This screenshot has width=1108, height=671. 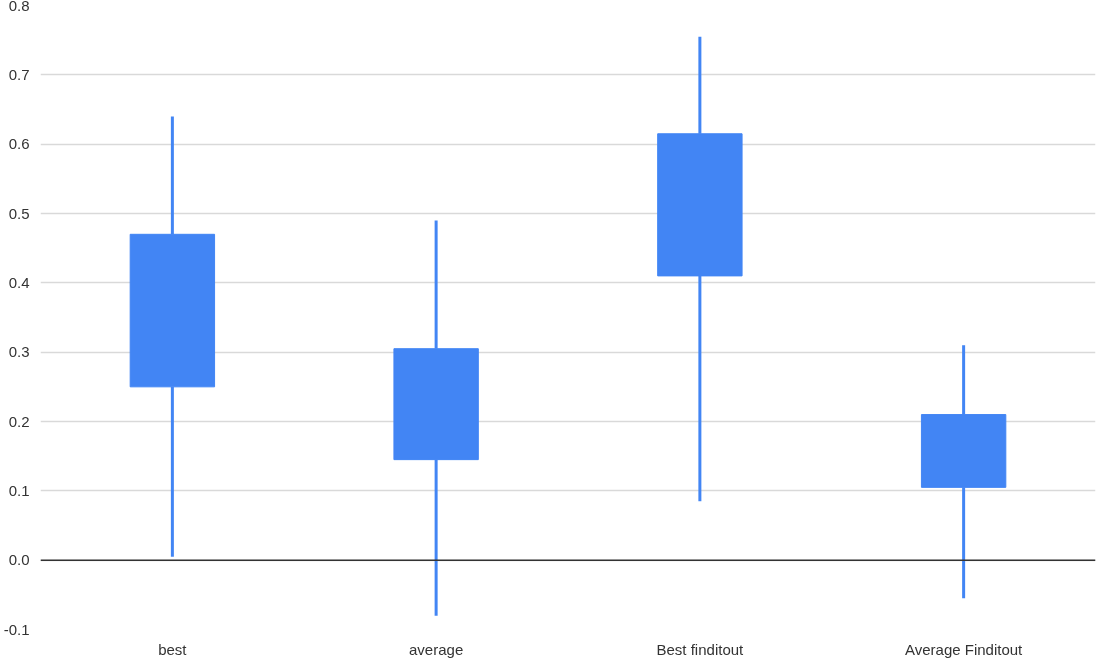 What do you see at coordinates (19, 352) in the screenshot?
I see `y-tick-label: 0.3` at bounding box center [19, 352].